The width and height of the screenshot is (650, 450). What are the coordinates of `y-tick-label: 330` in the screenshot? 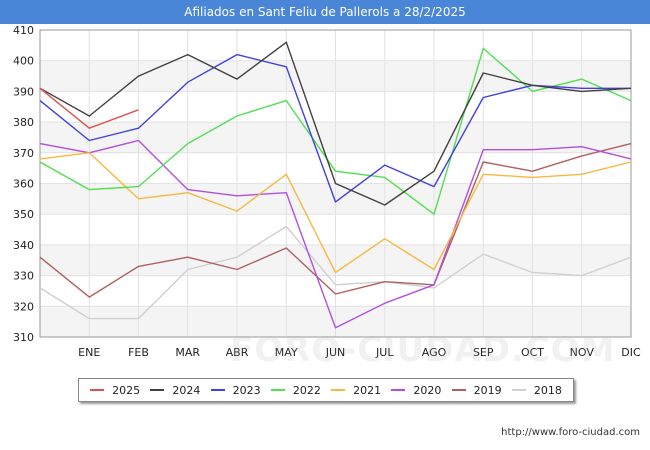 It's located at (23, 276).